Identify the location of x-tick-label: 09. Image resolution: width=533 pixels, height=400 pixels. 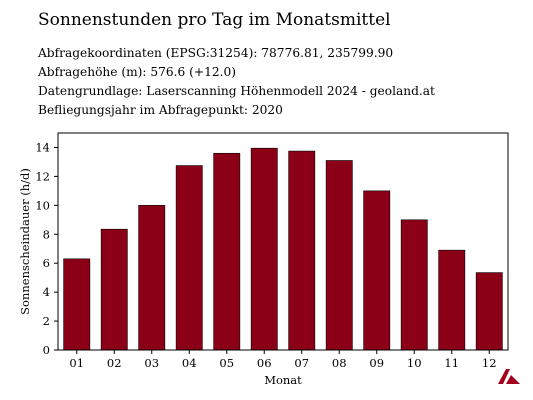
(376, 363).